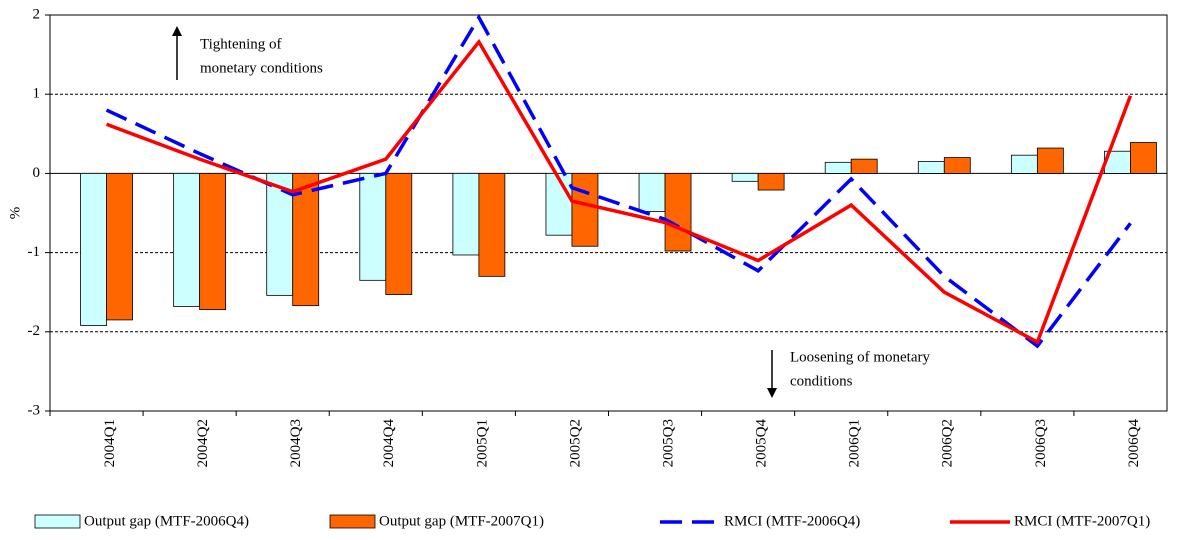 Image resolution: width=1196 pixels, height=540 pixels. I want to click on legend-label: Output gap (MTF-2007Q1), so click(461, 521).